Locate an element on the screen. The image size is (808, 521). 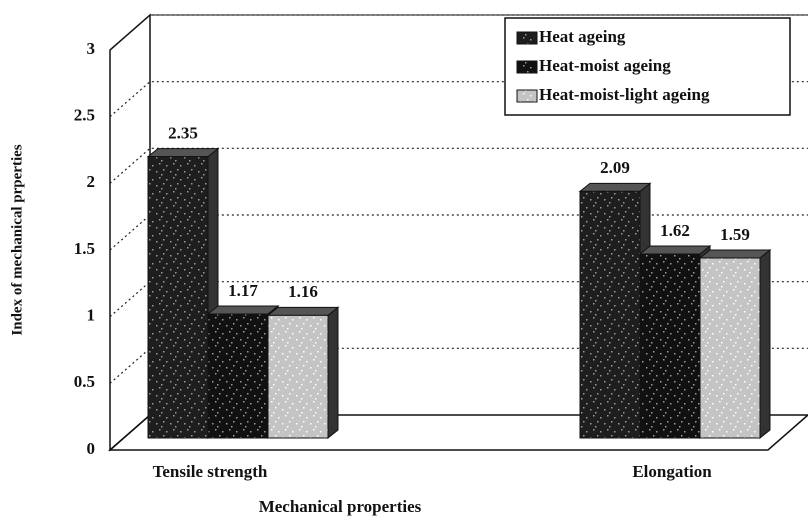
value-label: 1.17 is located at coordinates (243, 290).